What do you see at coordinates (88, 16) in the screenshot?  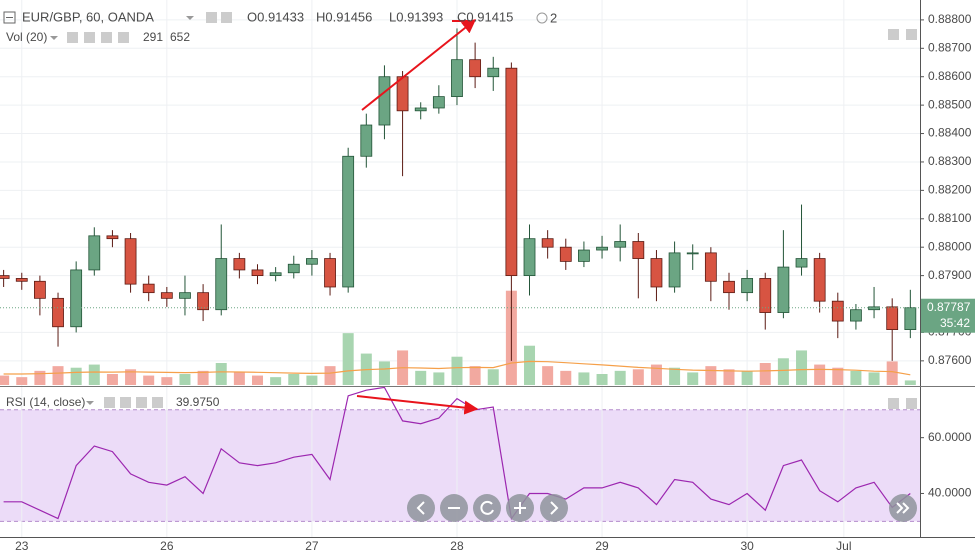 I see `symbol-title: EUR/GBP, 60, OANDA` at bounding box center [88, 16].